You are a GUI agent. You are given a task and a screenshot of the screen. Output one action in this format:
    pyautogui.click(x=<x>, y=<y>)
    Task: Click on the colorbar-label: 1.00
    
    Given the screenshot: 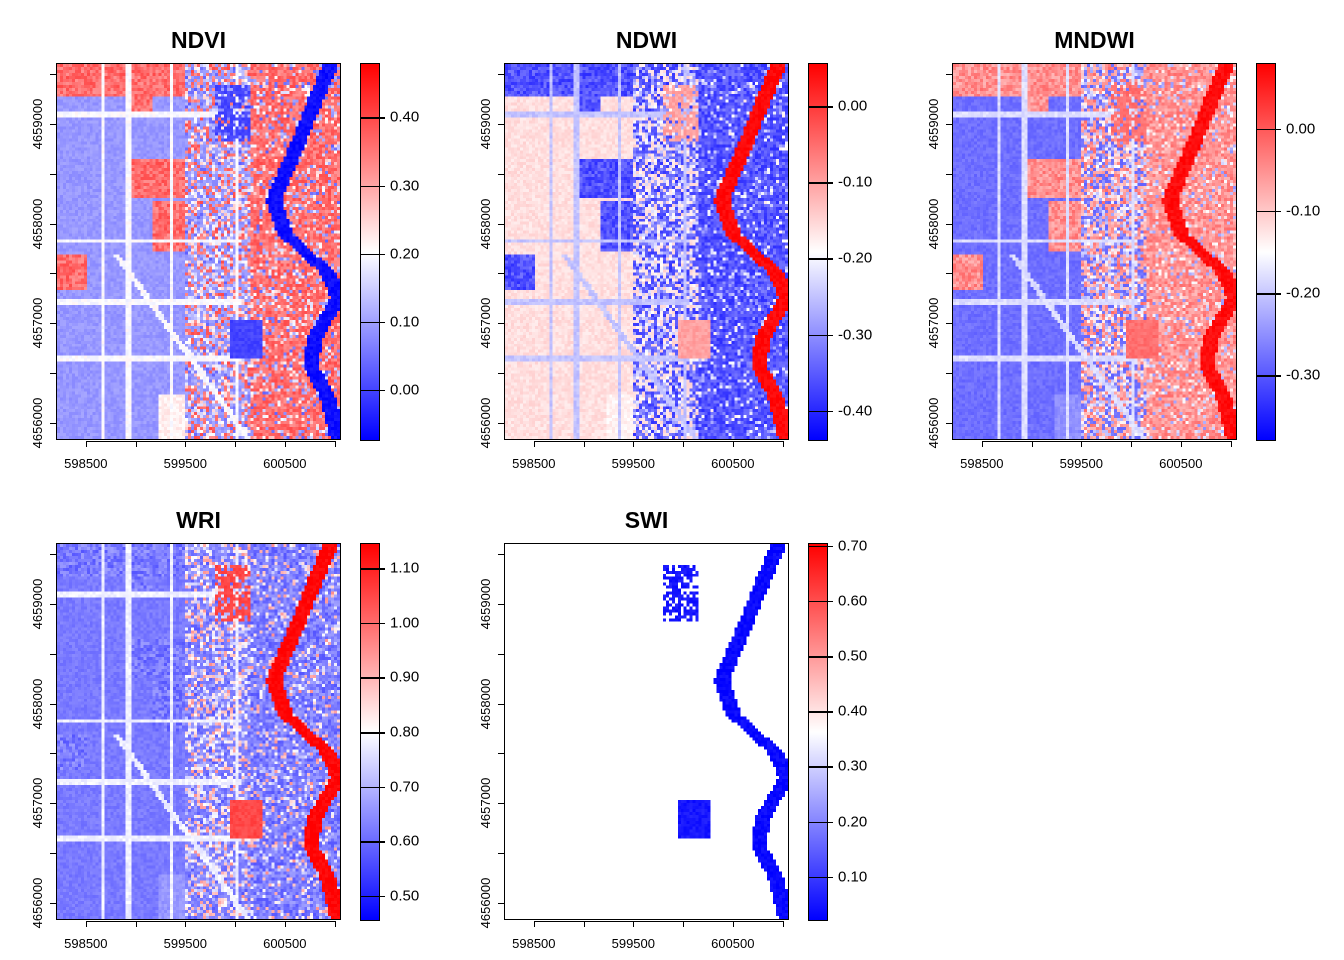 What is the action you would take?
    pyautogui.click(x=405, y=623)
    